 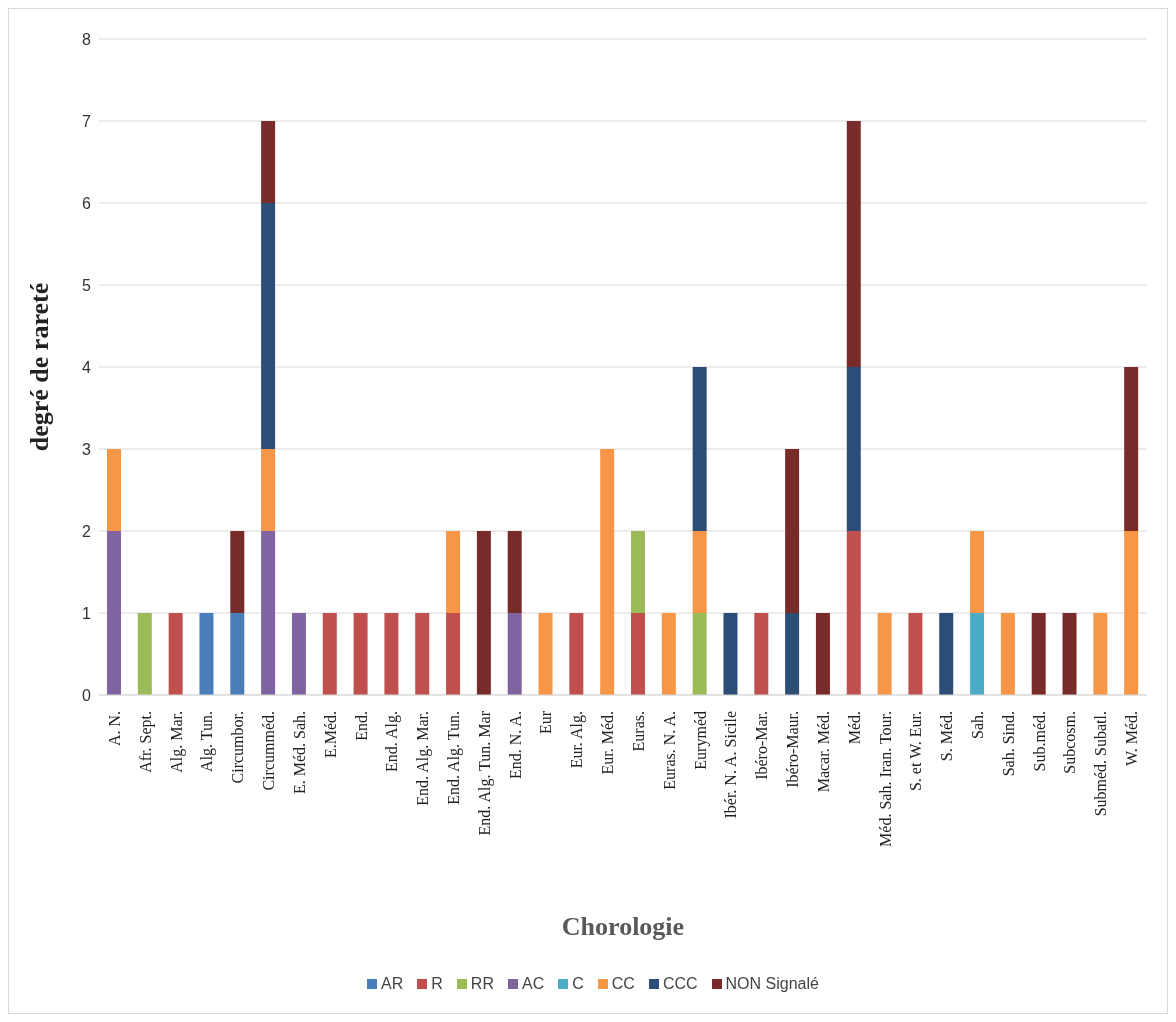 What do you see at coordinates (762, 745) in the screenshot?
I see `x-tick-label: Ibéro-Mar.` at bounding box center [762, 745].